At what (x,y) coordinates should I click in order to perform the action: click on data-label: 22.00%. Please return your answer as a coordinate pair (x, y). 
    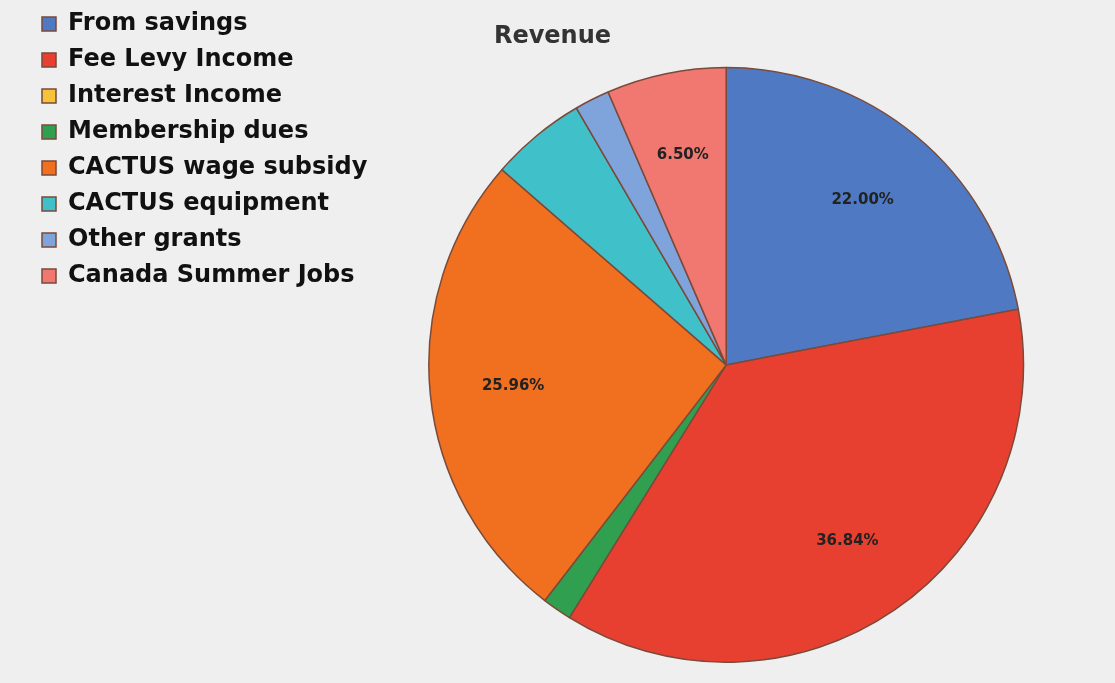
    Looking at the image, I should click on (862, 198).